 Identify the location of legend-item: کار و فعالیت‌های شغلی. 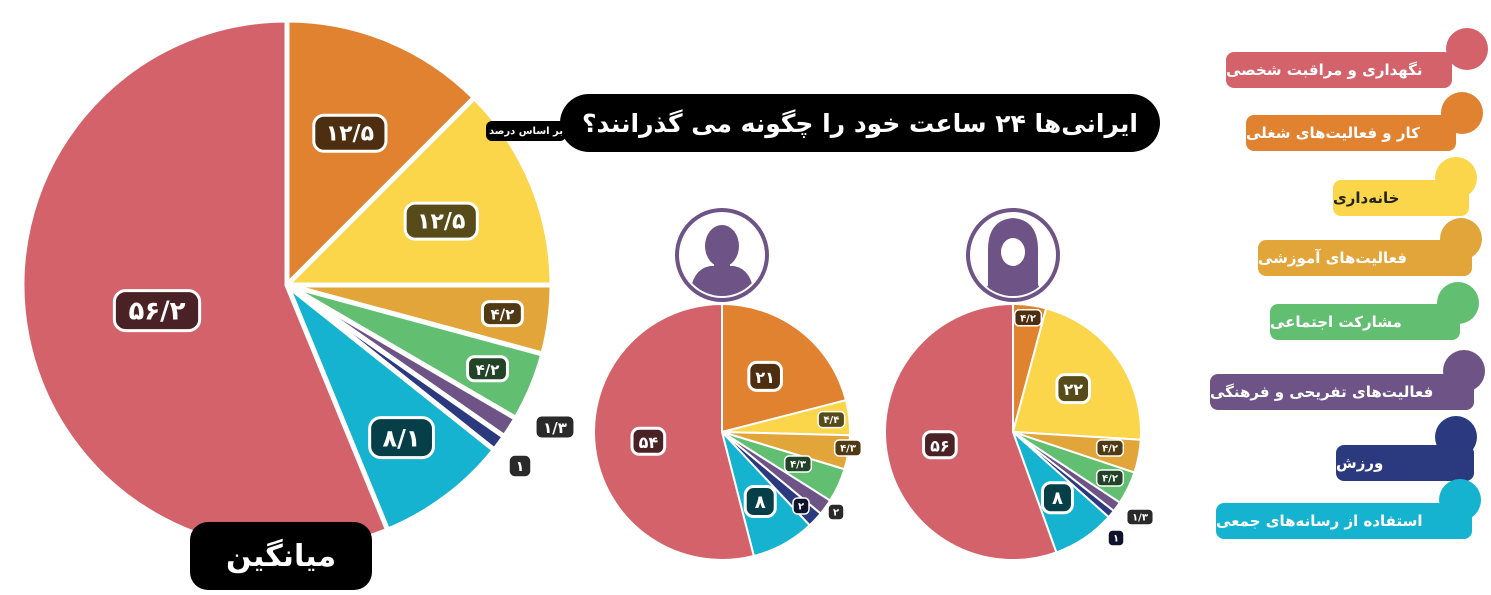
(1351, 133).